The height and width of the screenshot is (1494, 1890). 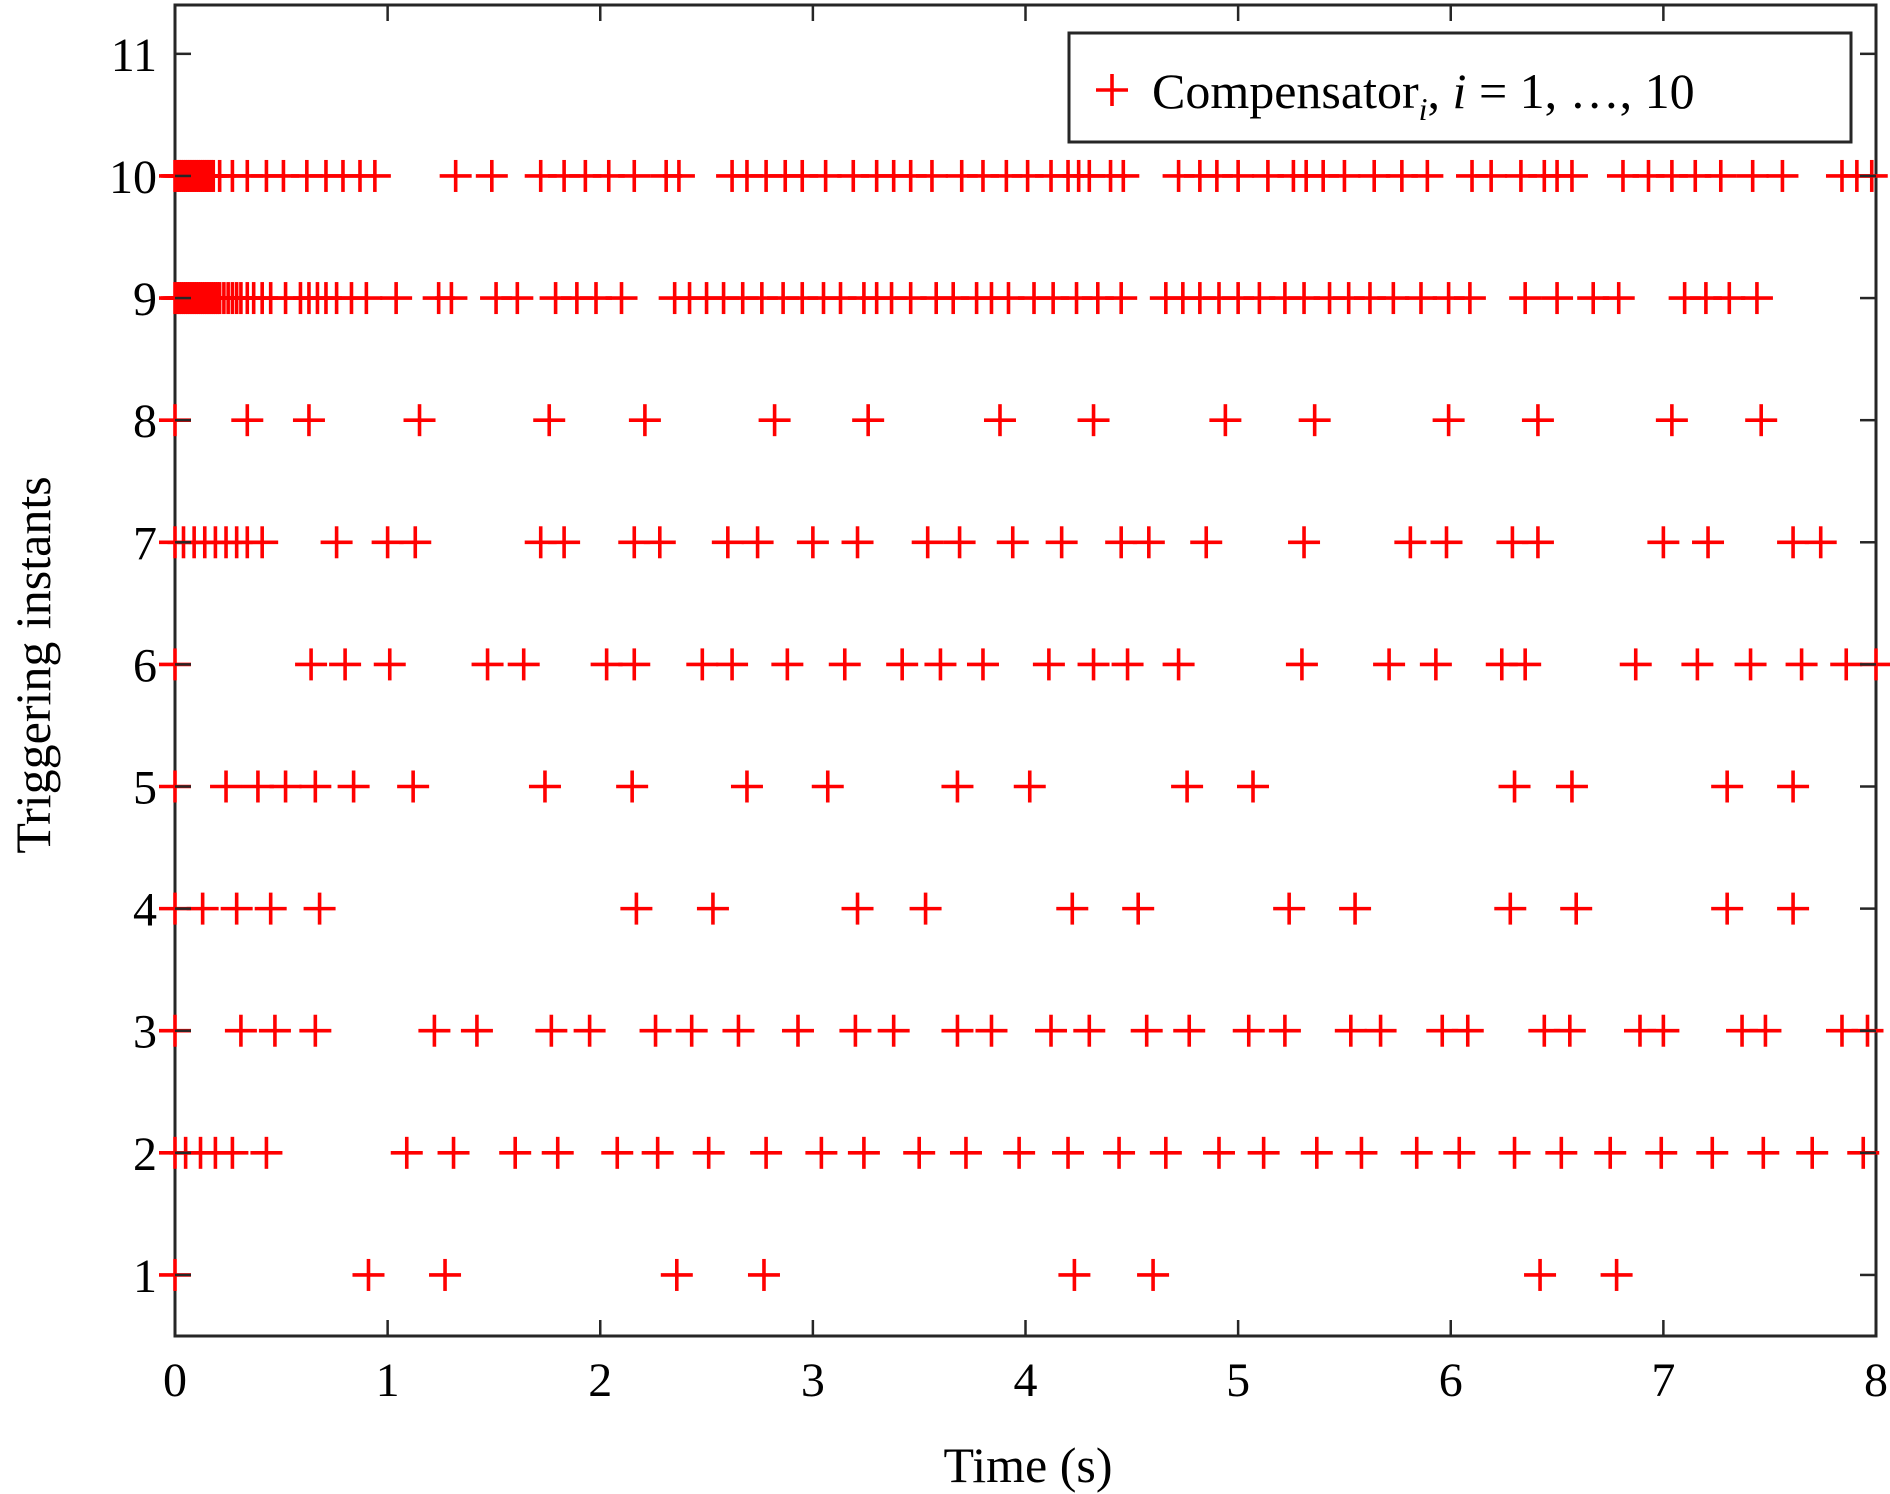 What do you see at coordinates (600, 1380) in the screenshot?
I see `x-tick-label: 2` at bounding box center [600, 1380].